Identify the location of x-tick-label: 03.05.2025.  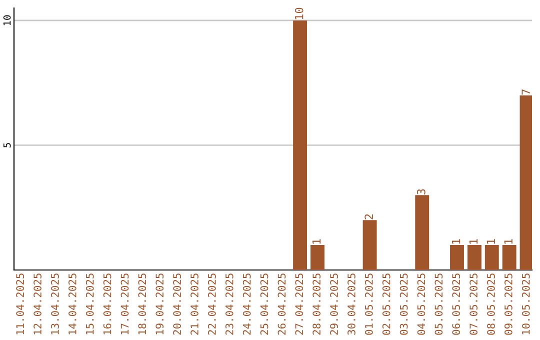
(404, 304).